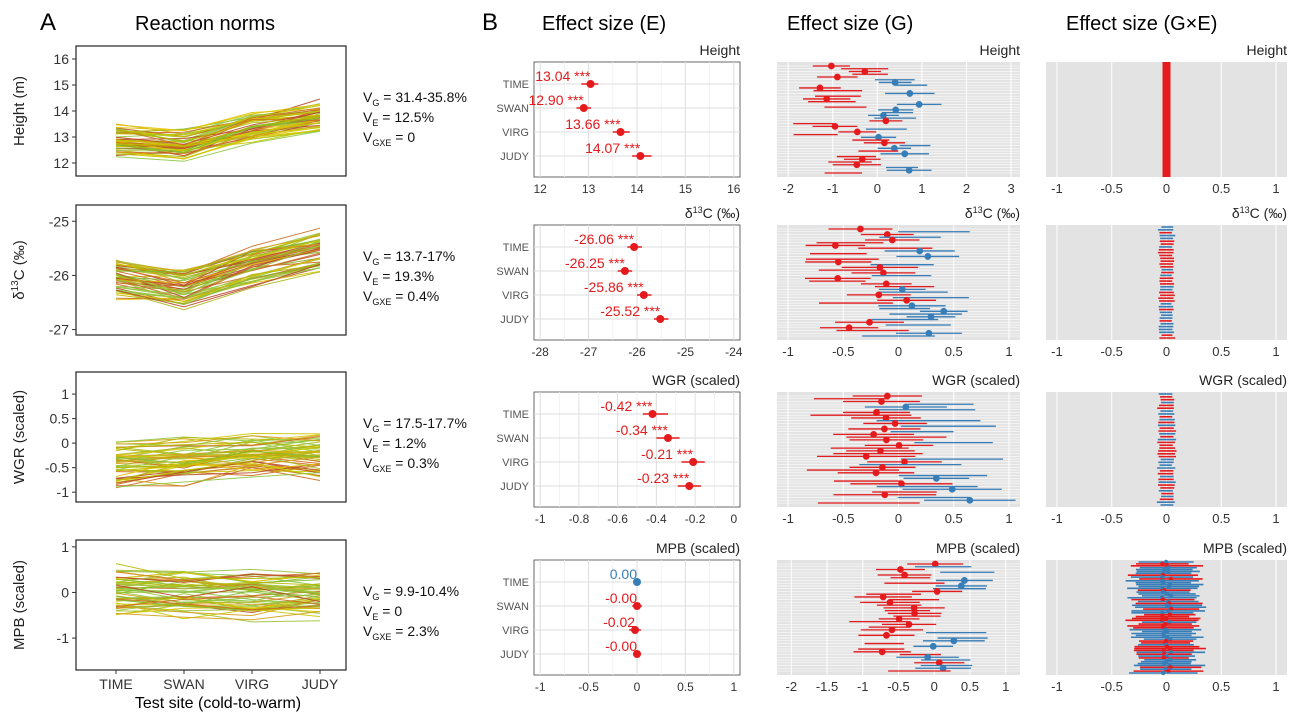 This screenshot has width=1295, height=714. I want to click on variance-g: VG = 31.4-35.8%, so click(415, 98).